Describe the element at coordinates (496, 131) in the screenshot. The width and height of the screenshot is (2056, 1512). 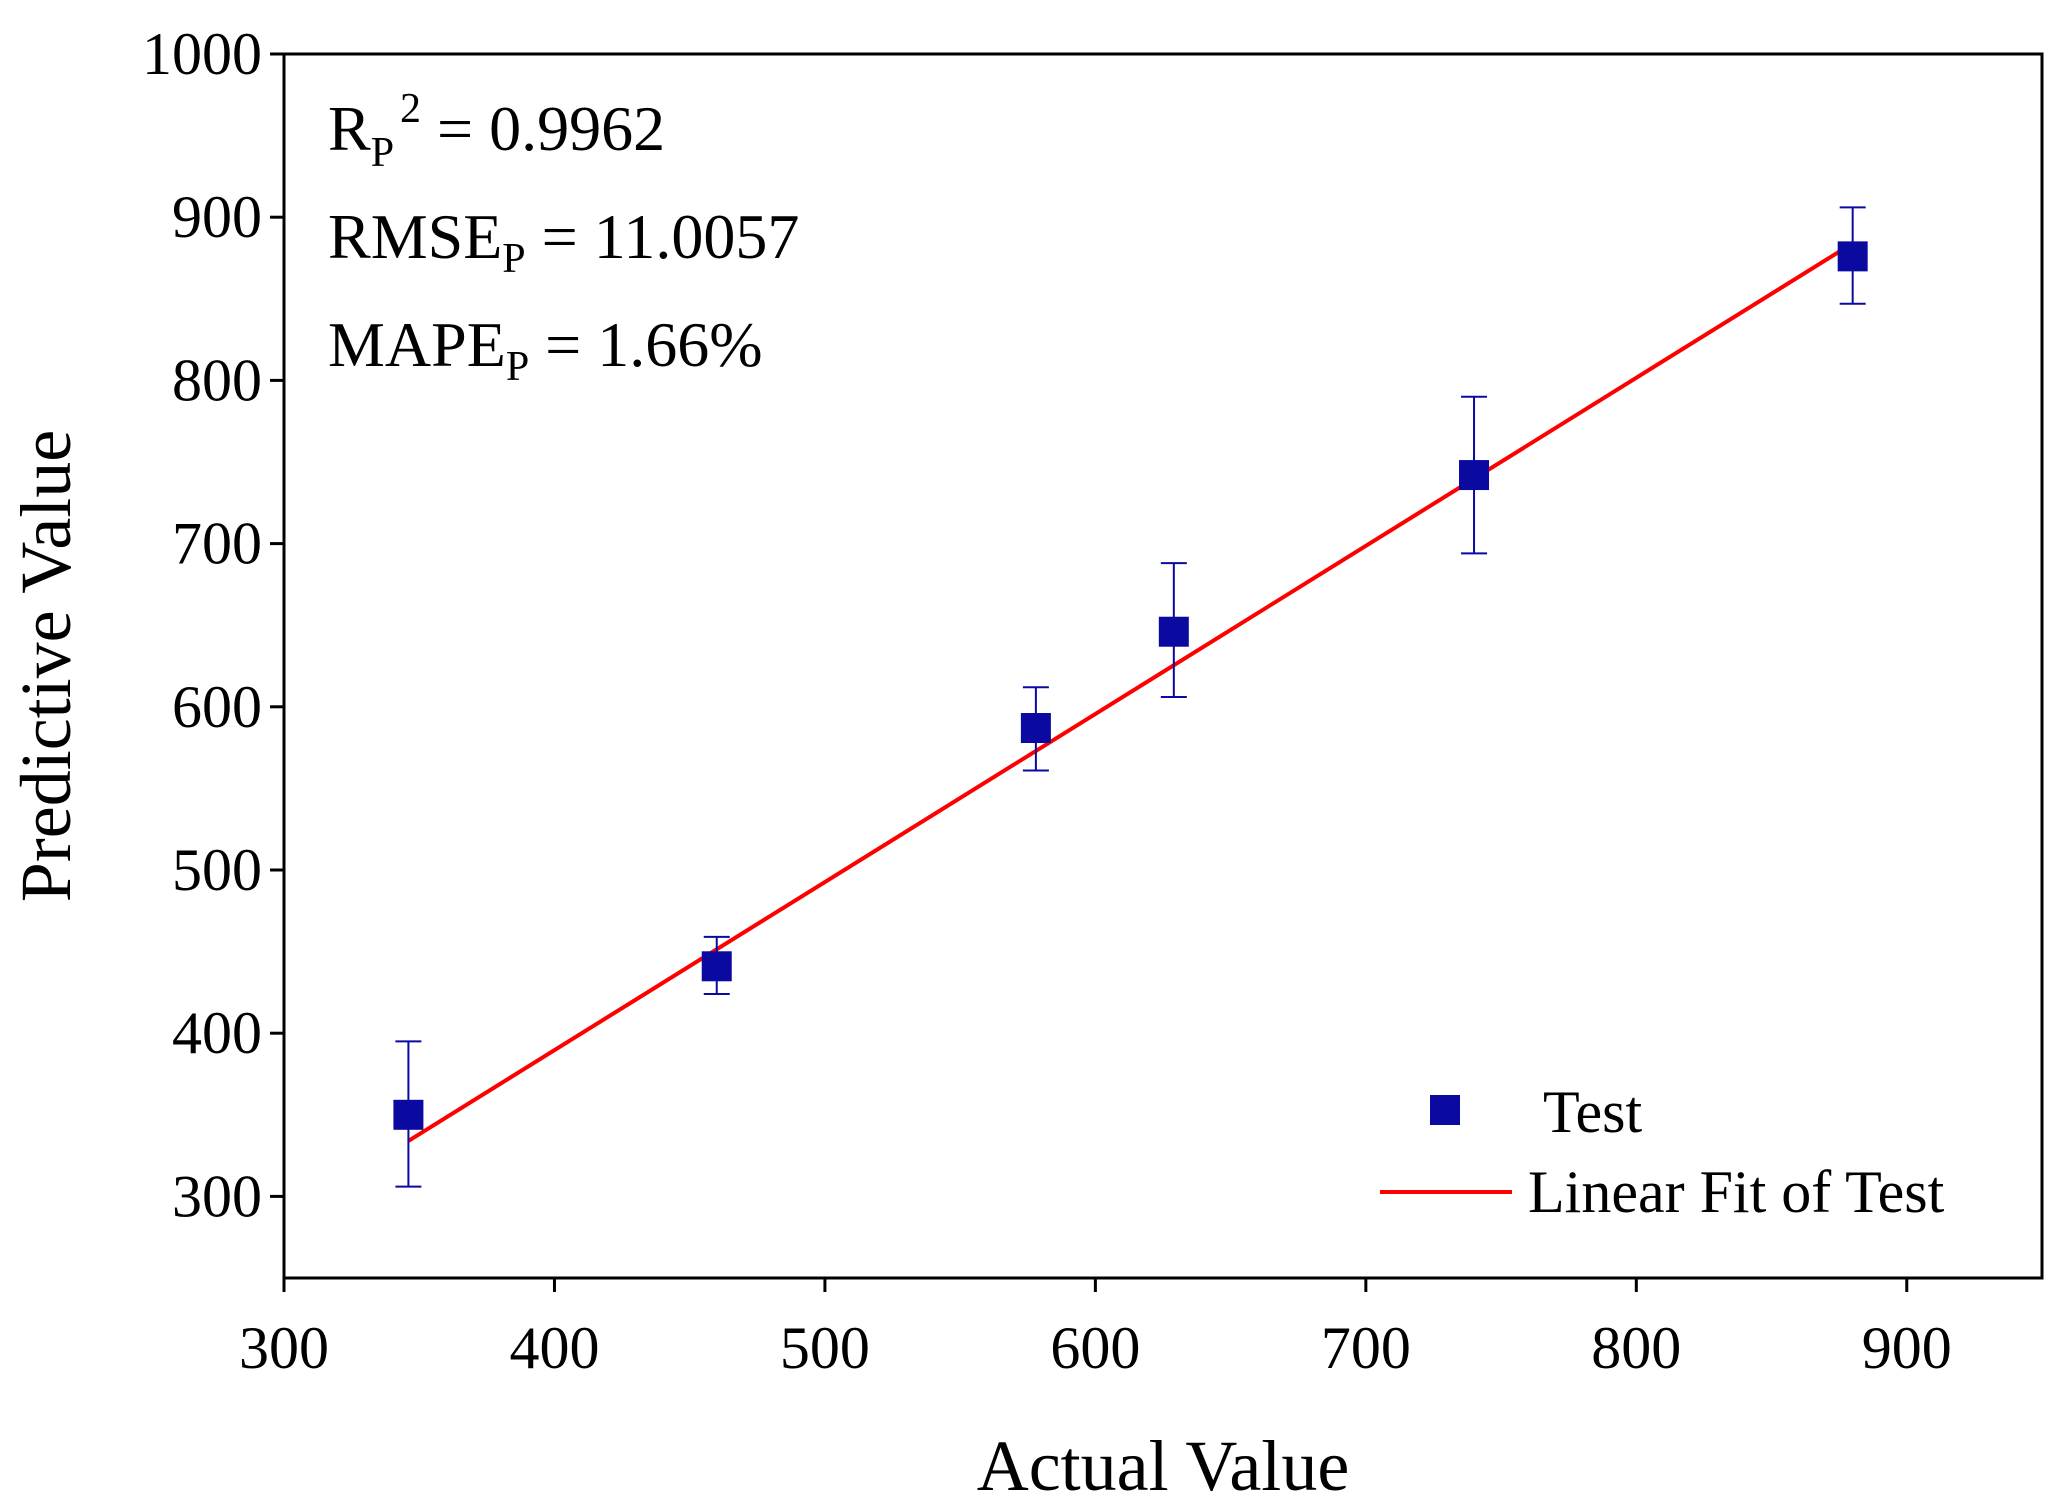
I see `annotation-r2: RP2 = 0.9962` at that location.